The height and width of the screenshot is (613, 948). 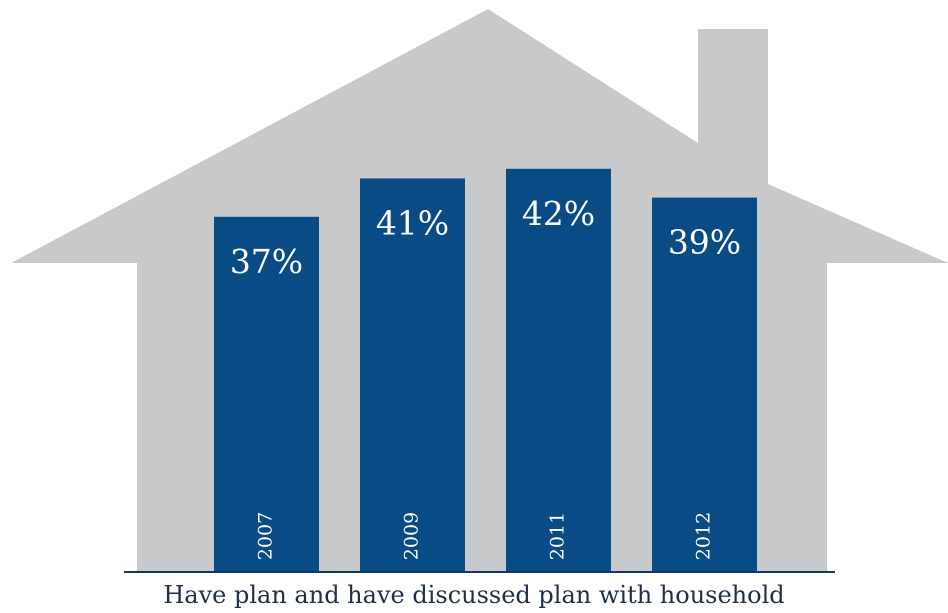 What do you see at coordinates (266, 261) in the screenshot?
I see `bar-value-label: 37%` at bounding box center [266, 261].